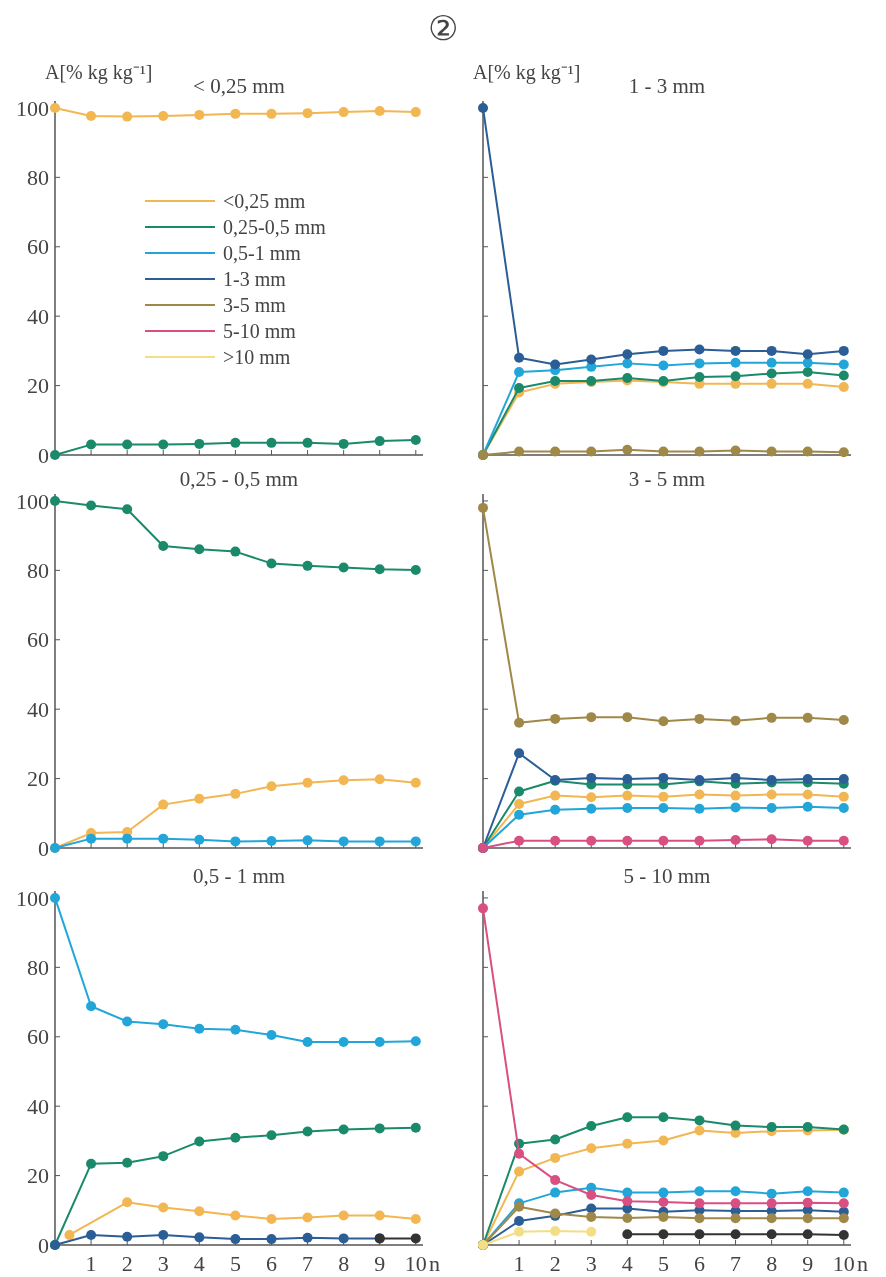 Image resolution: width=886 pixels, height=1277 pixels. I want to click on x-tick-label: 1, so click(519, 1263).